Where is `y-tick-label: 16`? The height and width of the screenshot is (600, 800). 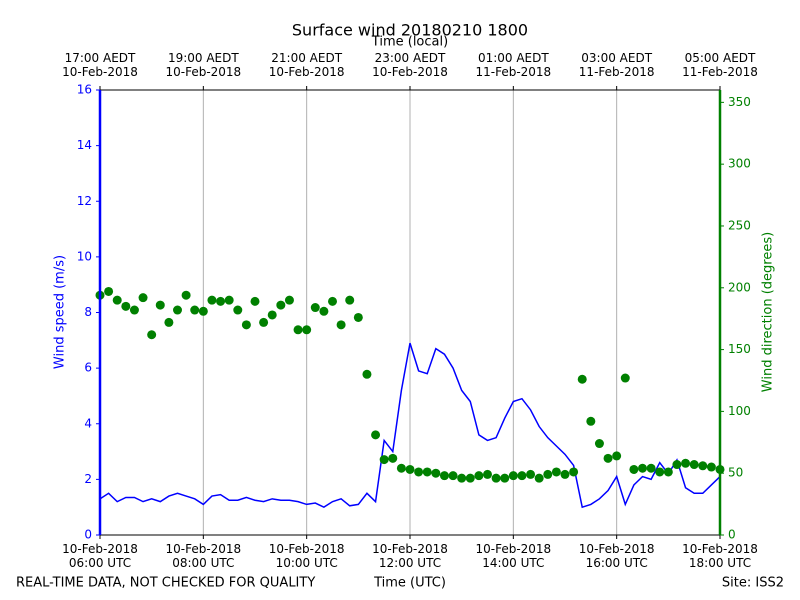
y-tick-label: 16 is located at coordinates (84, 90).